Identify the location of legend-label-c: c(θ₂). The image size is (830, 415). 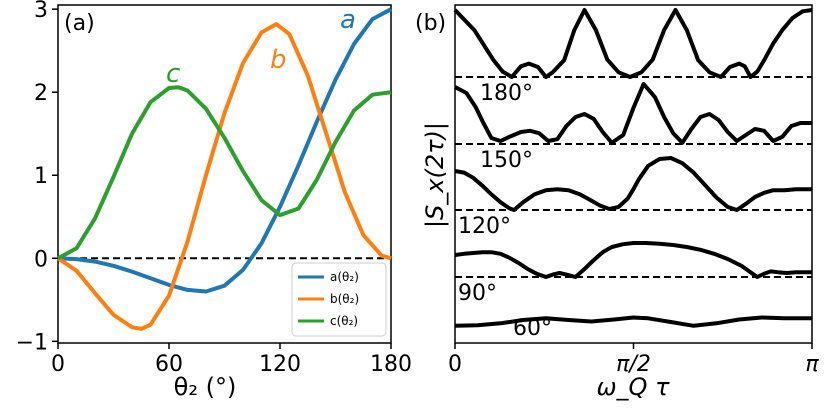
(344, 321).